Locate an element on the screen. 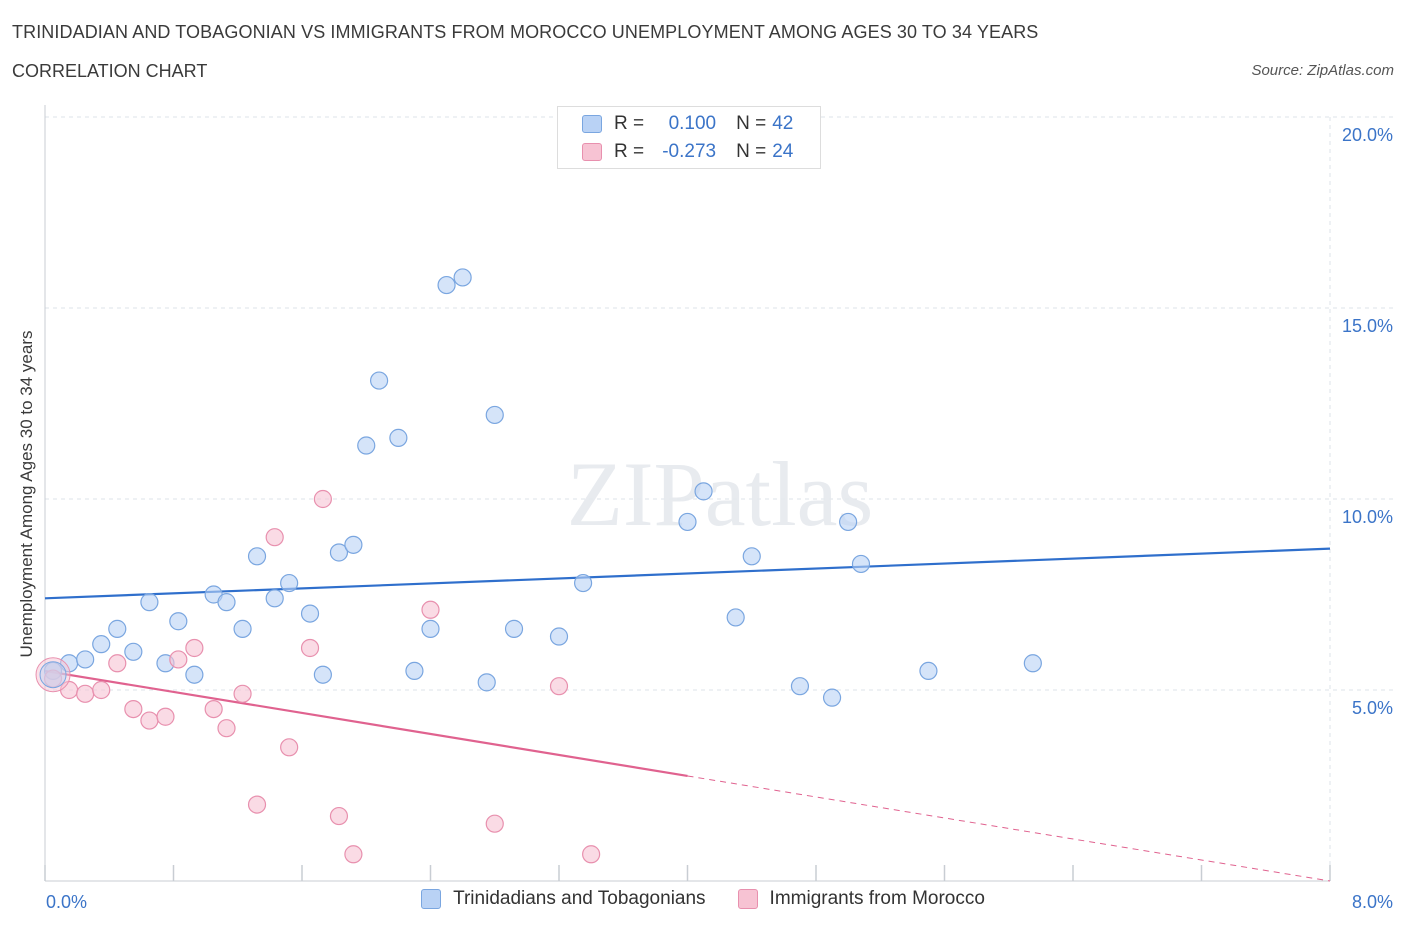  legend-label: Trinidadians and Tobagonians is located at coordinates (579, 898).